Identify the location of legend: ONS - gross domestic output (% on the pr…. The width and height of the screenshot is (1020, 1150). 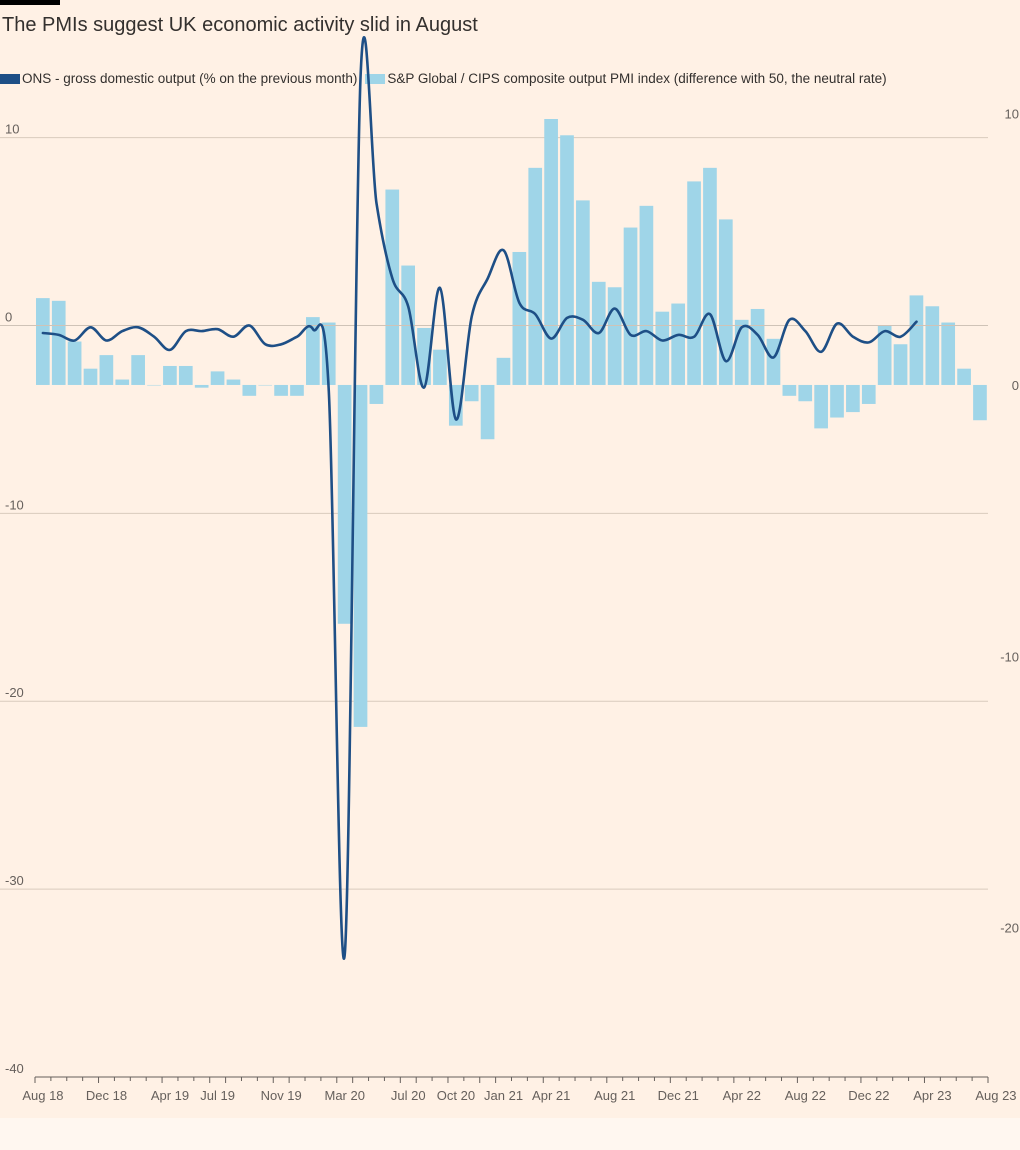
(447, 78).